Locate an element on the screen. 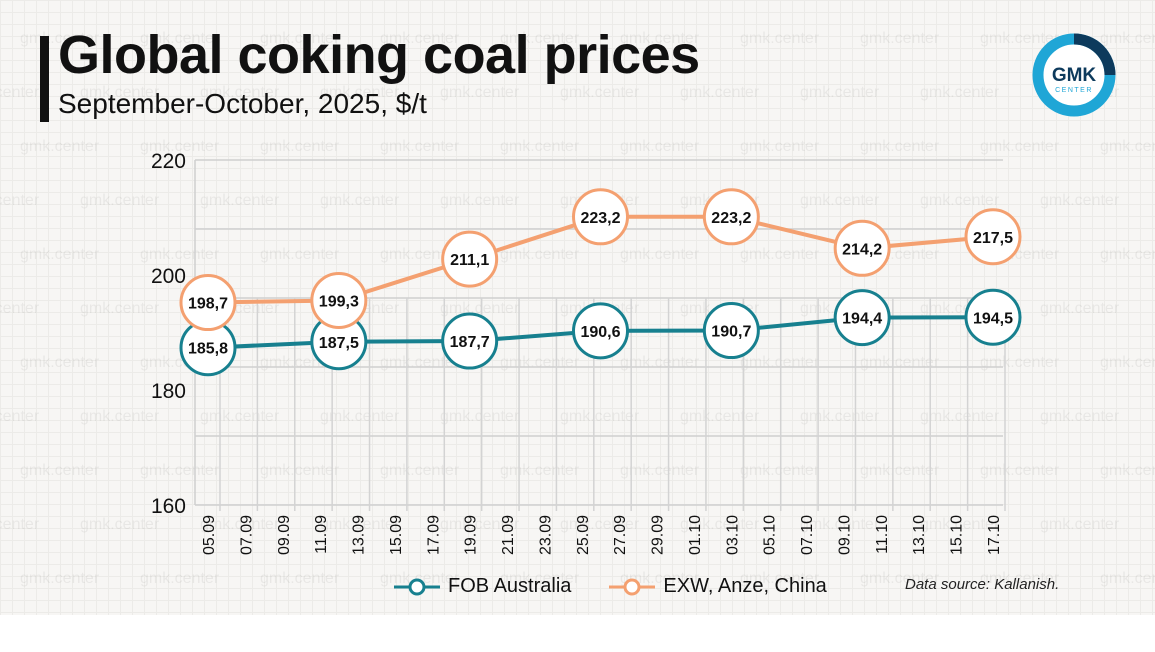 The height and width of the screenshot is (652, 1155). x-tick-label: 29.09 is located at coordinates (658, 535).